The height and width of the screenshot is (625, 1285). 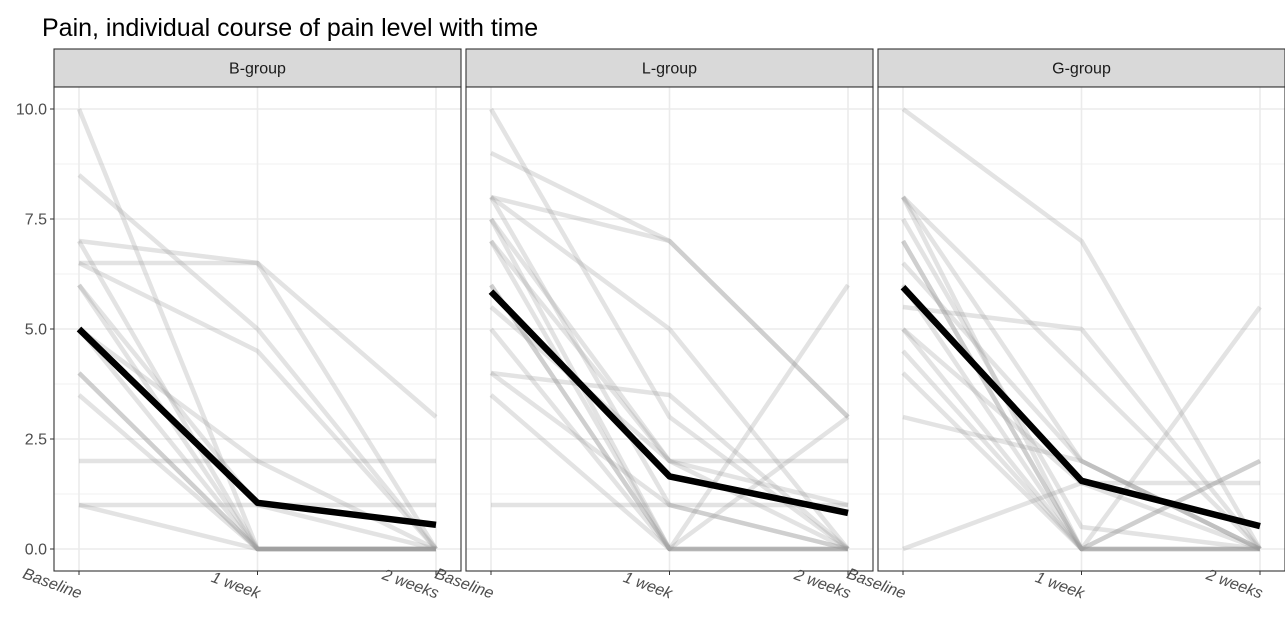 I want to click on facet-strip-label: B-group, so click(x=257, y=69).